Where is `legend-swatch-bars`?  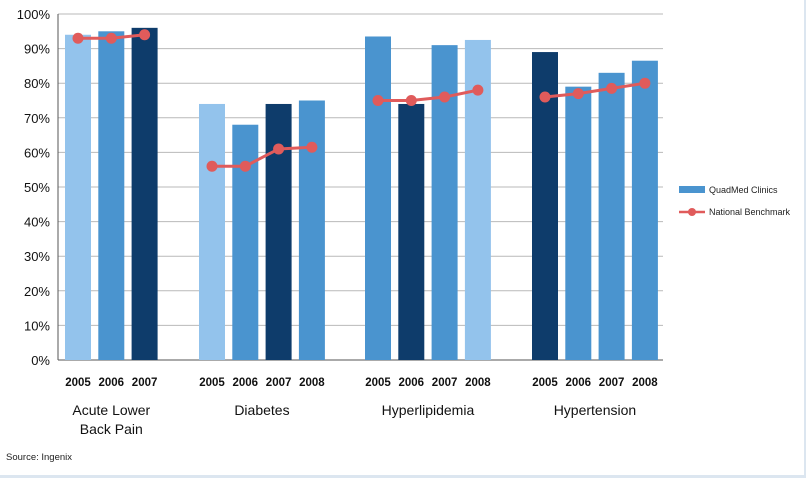 legend-swatch-bars is located at coordinates (692, 189).